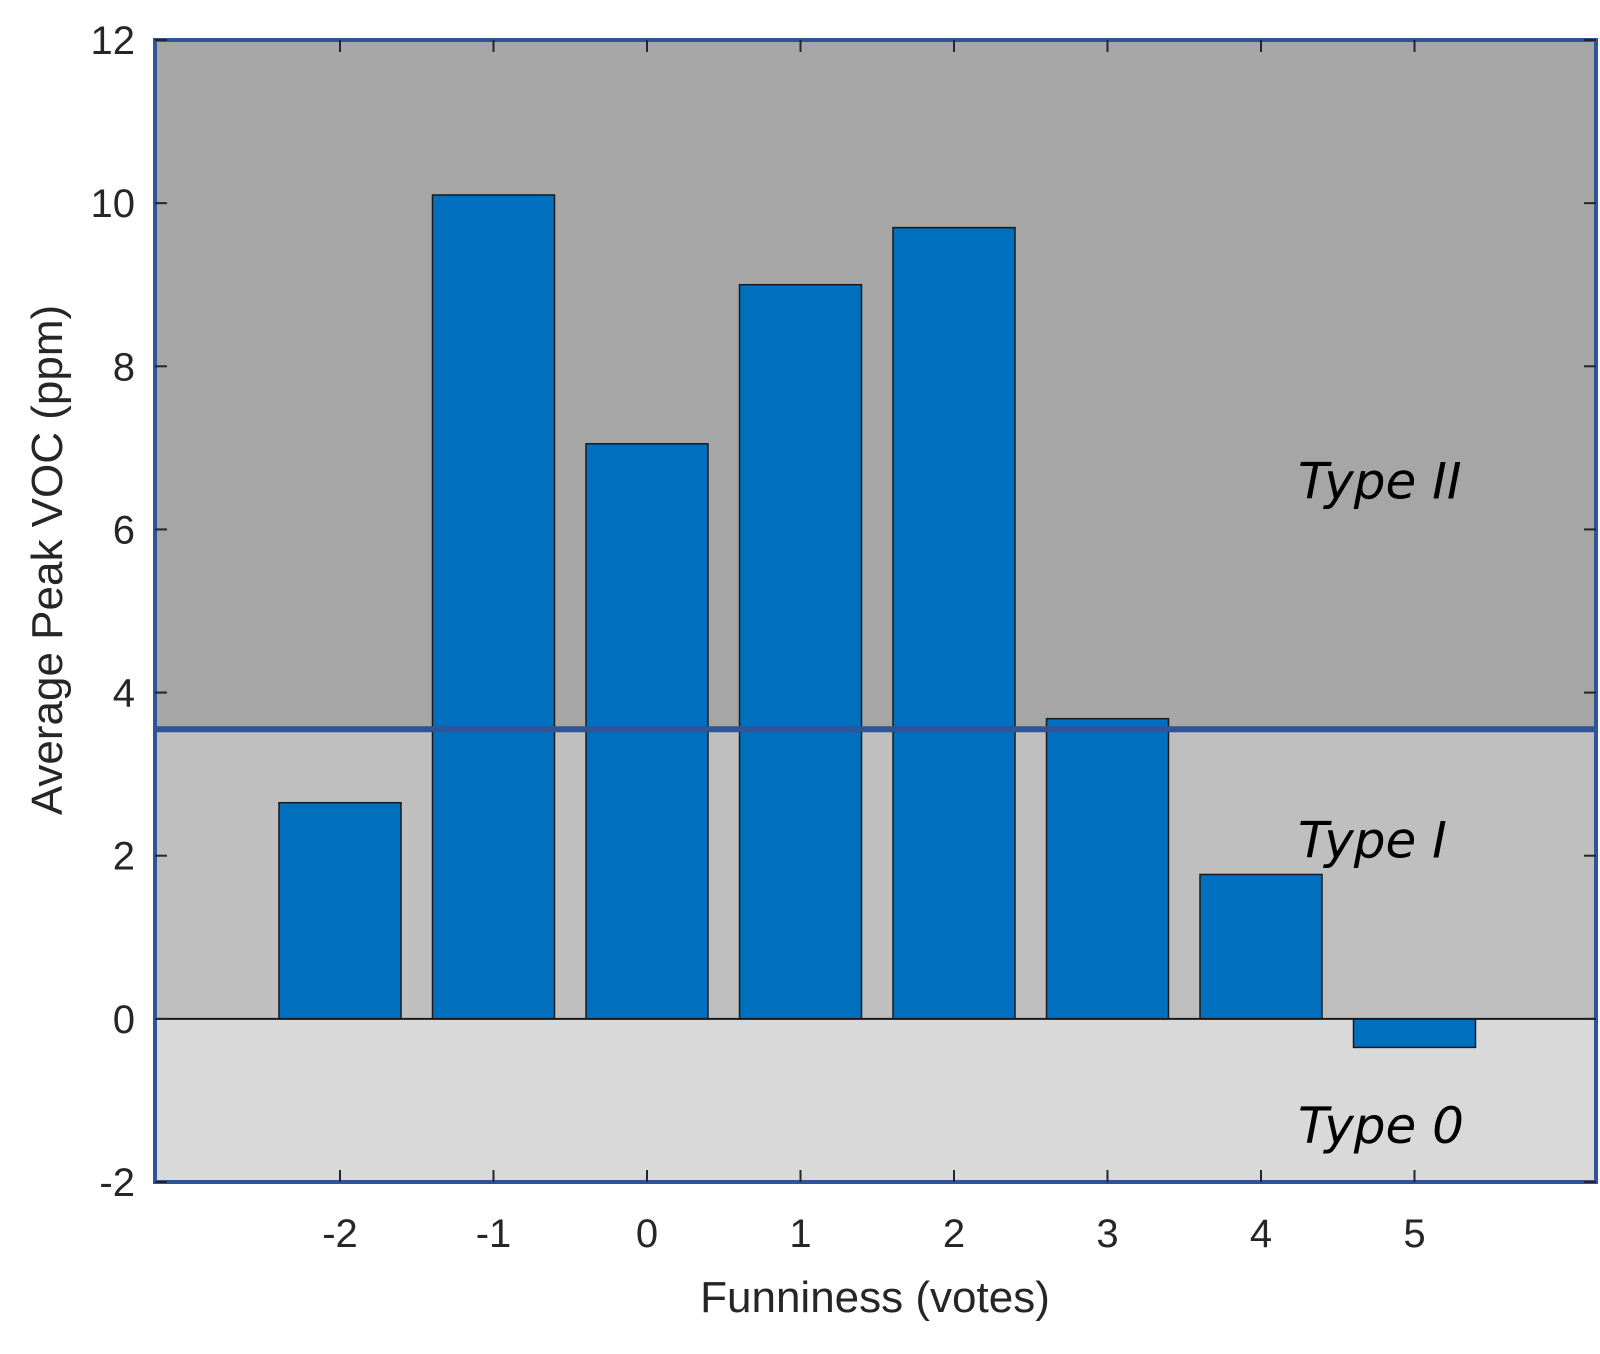 The image size is (1600, 1354). I want to click on bar--2, so click(340, 910).